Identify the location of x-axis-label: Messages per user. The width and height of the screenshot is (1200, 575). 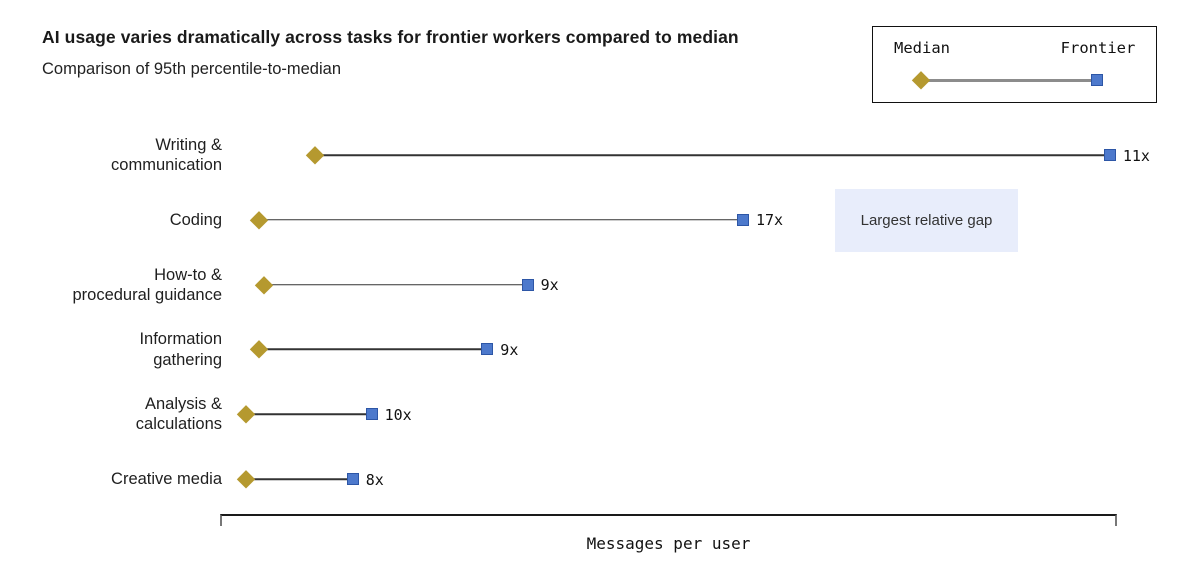
(668, 543).